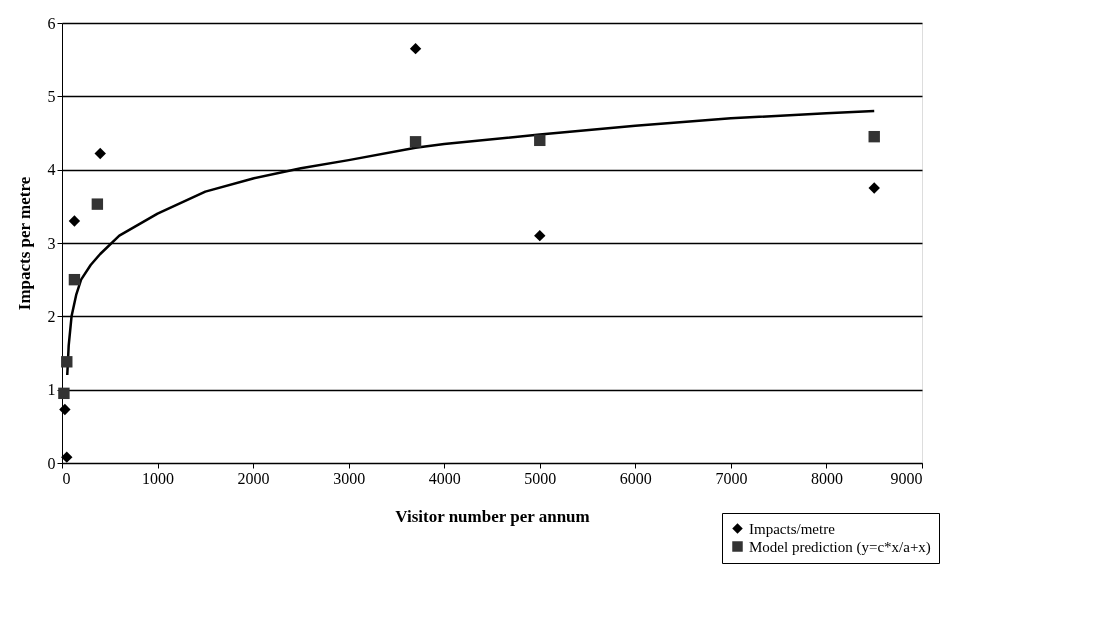 The width and height of the screenshot is (1104, 623). What do you see at coordinates (51, 23) in the screenshot?
I see `y-tick-label: 6` at bounding box center [51, 23].